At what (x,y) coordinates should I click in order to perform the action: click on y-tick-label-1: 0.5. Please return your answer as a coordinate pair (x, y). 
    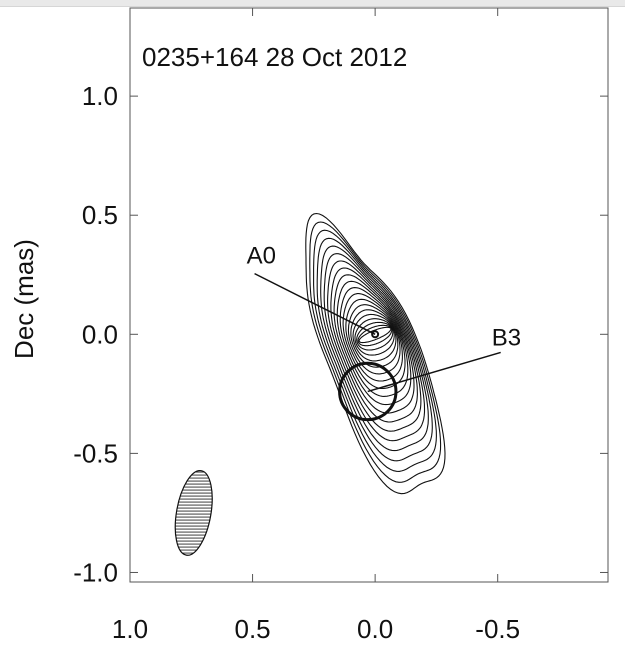
    Looking at the image, I should click on (100, 215).